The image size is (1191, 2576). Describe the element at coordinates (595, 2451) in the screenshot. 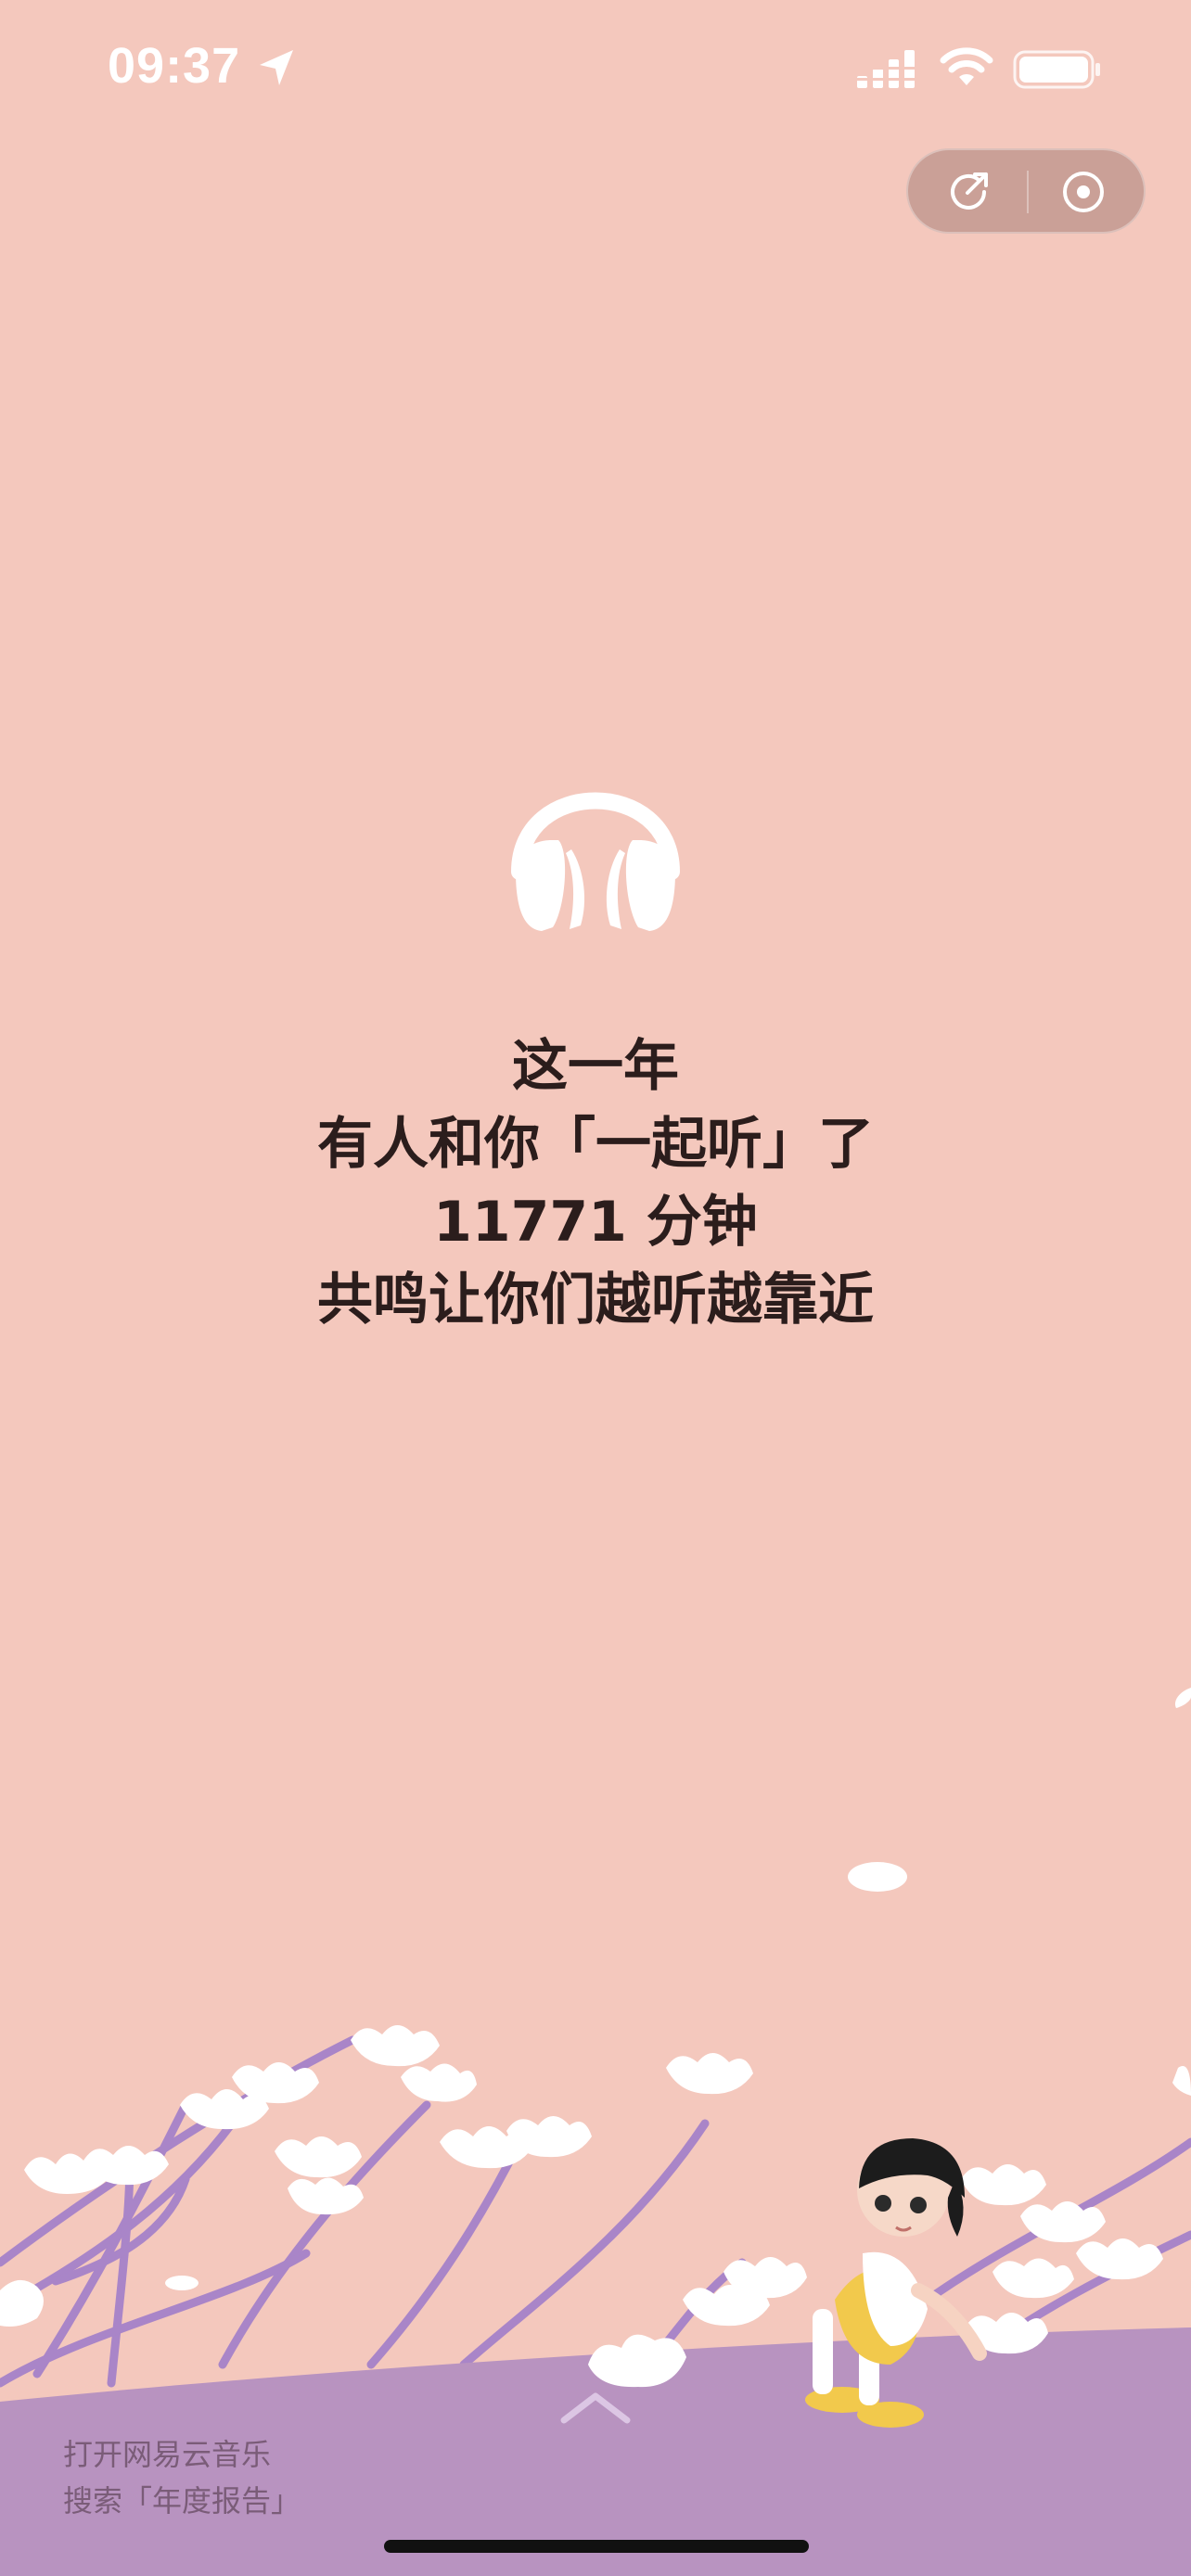

I see `ground` at that location.